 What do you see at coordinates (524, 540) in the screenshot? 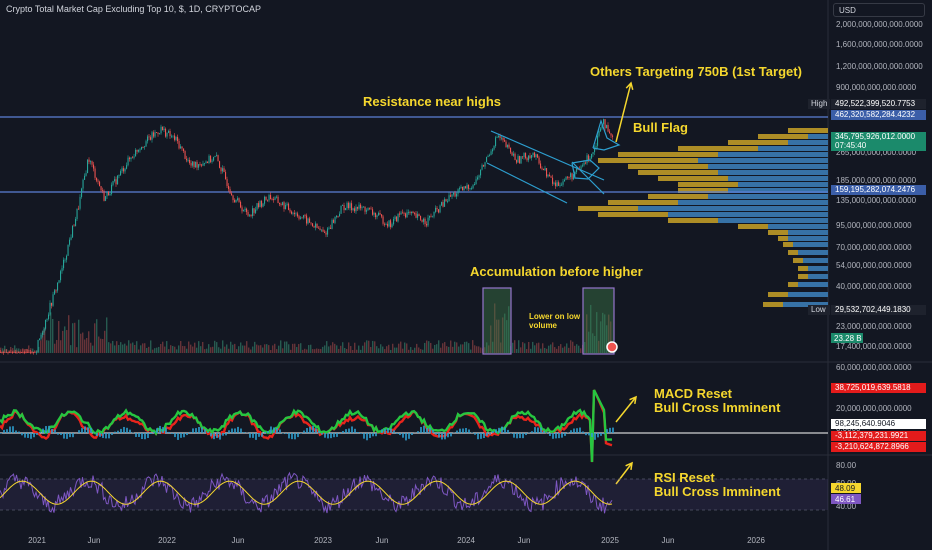
I see `x-tick-label: Jun` at bounding box center [524, 540].